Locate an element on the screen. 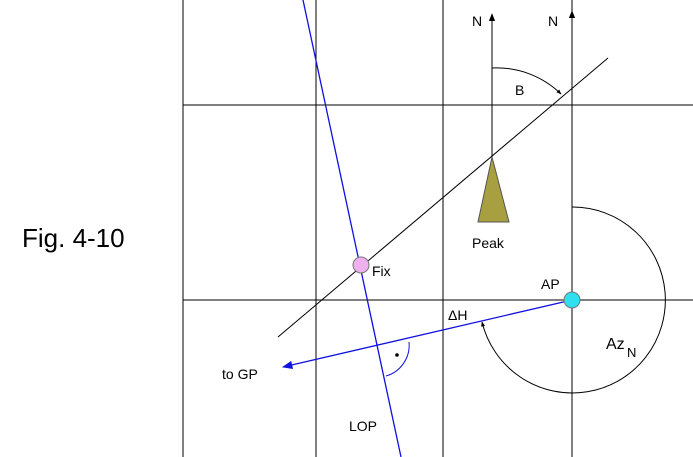 This screenshot has height=457, width=693. right-angle-dot is located at coordinates (397, 355).